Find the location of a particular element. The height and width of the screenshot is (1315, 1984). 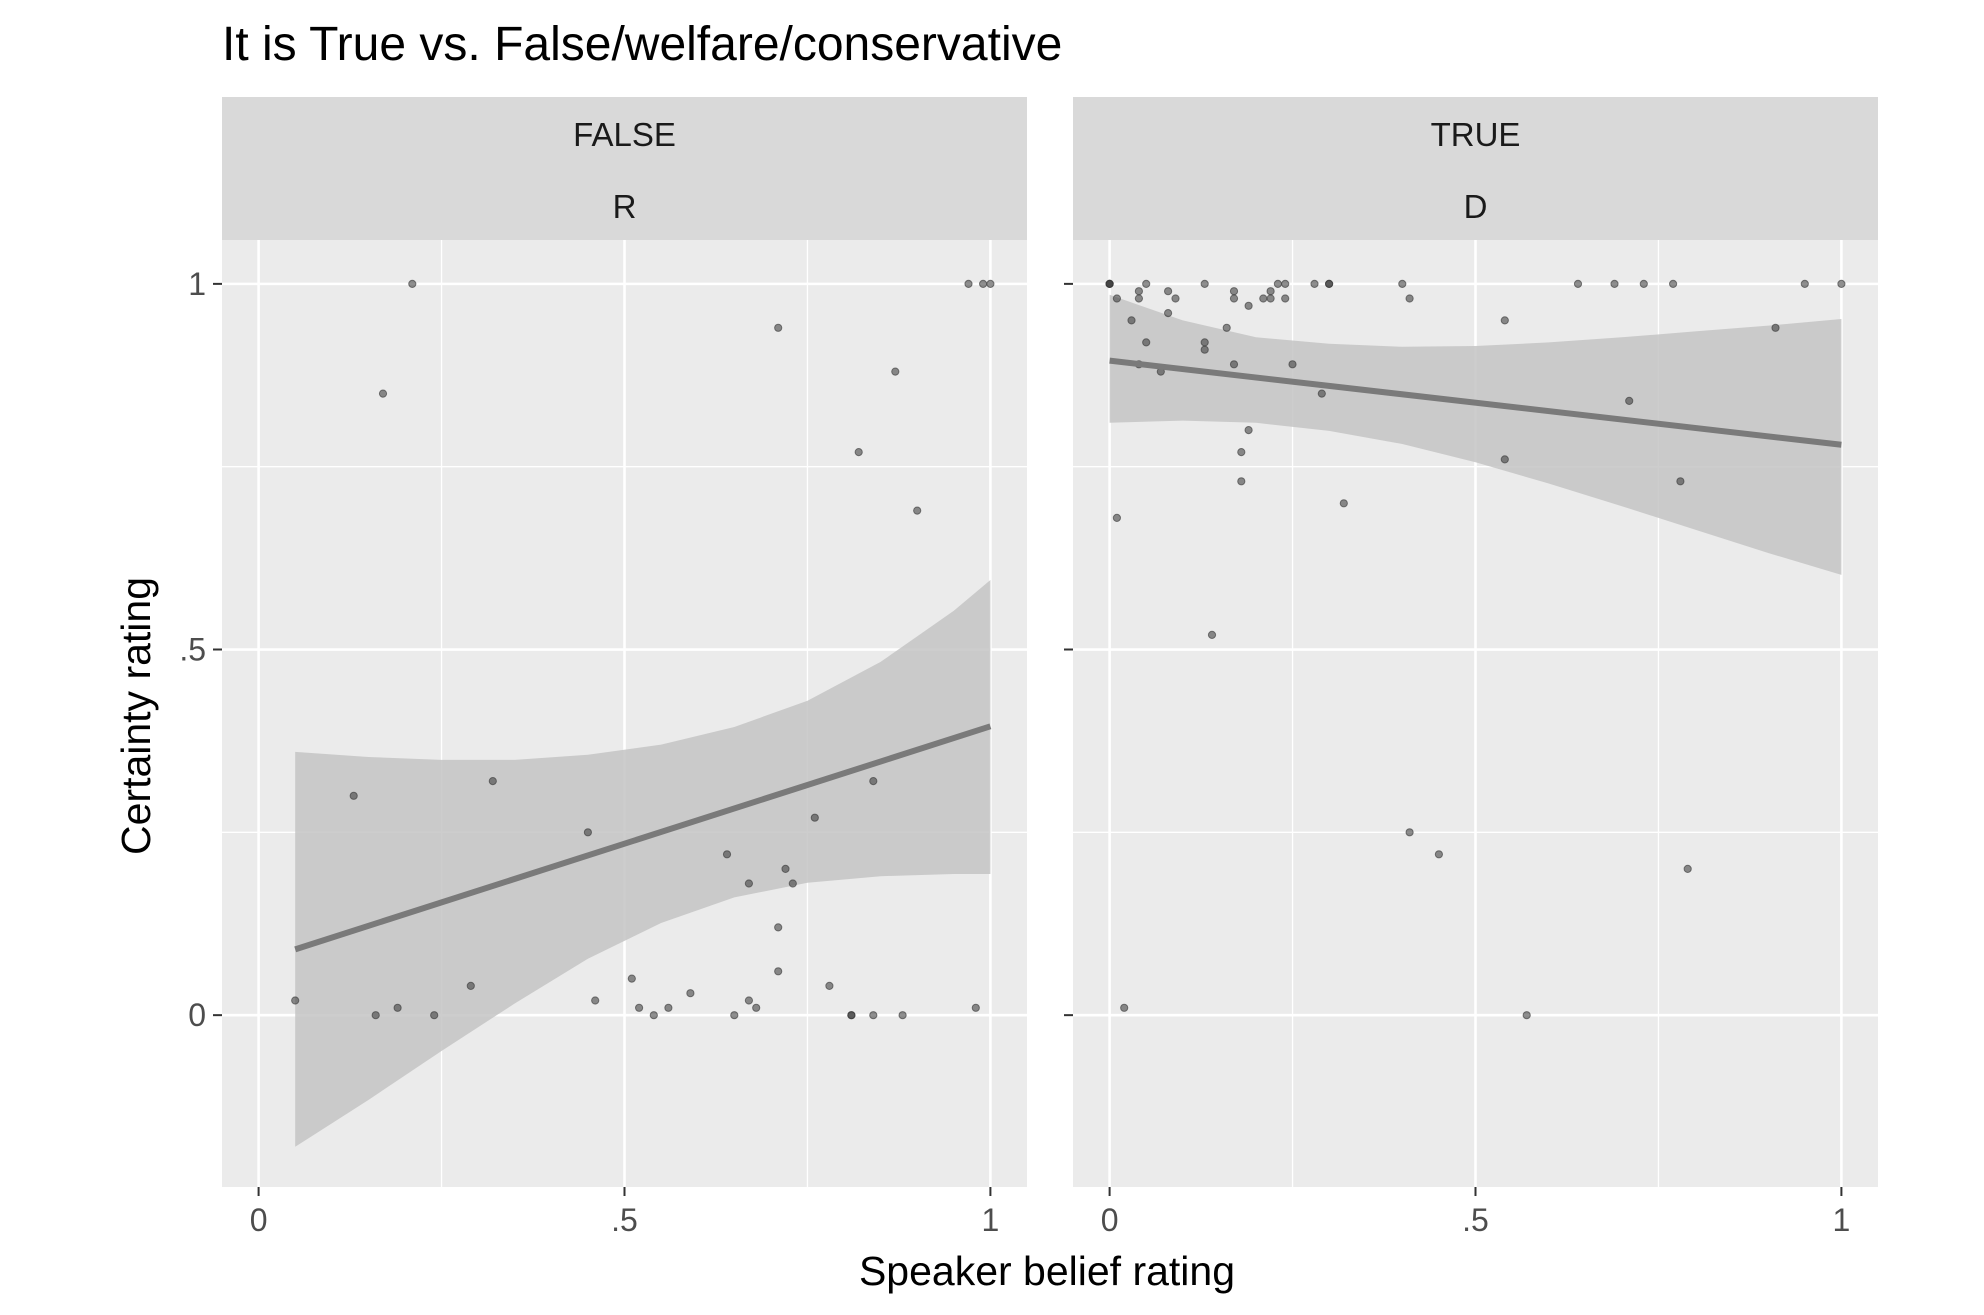

strip-label: D is located at coordinates (1476, 206).